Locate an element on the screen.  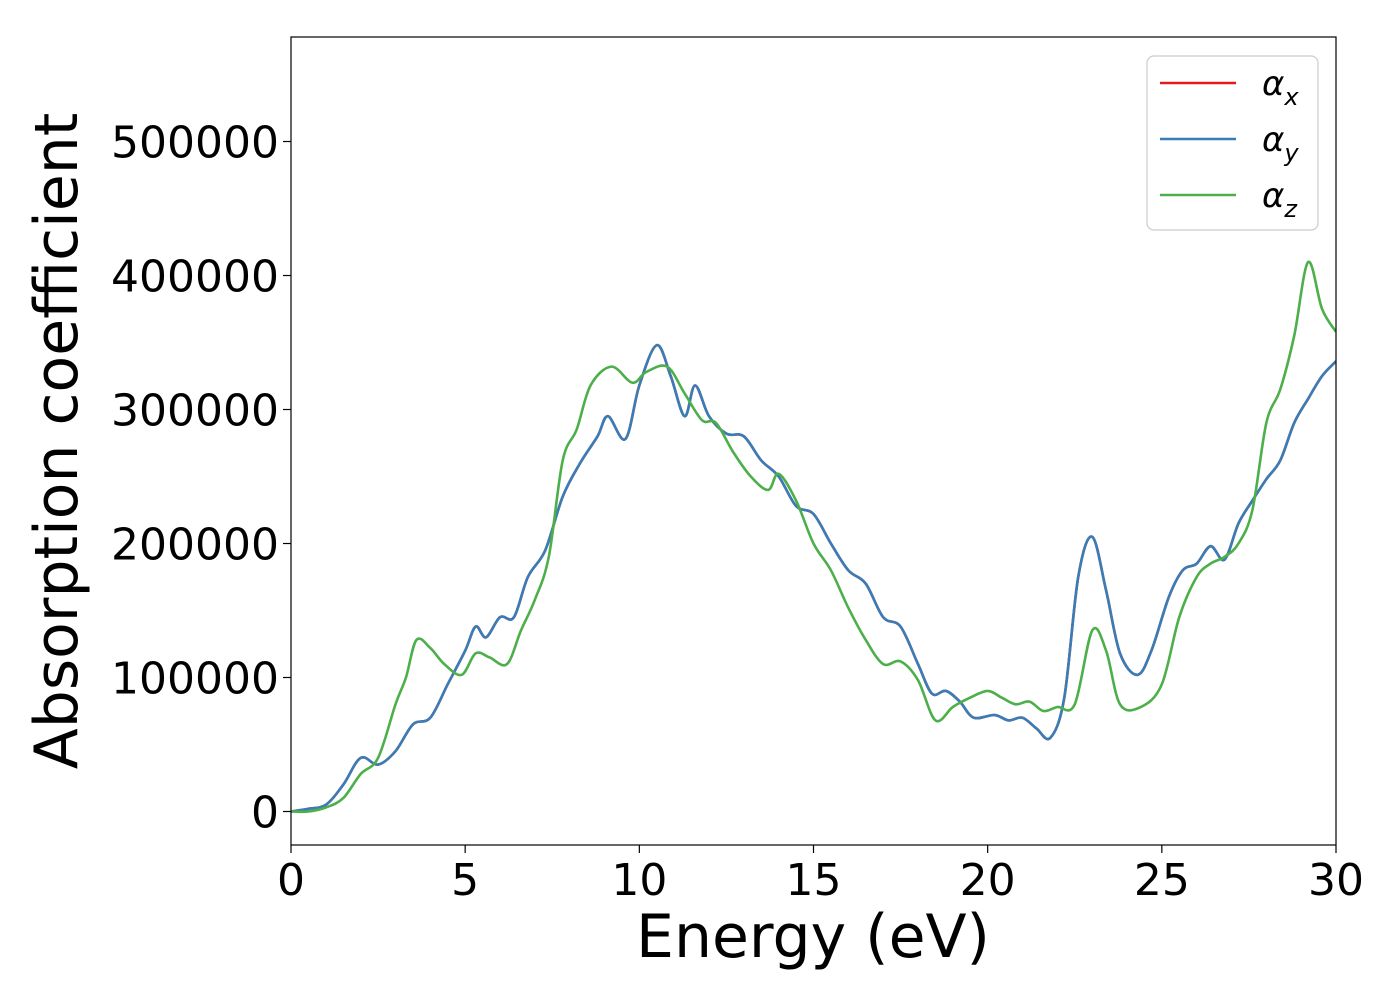
x-tick-label: 20 is located at coordinates (988, 880).